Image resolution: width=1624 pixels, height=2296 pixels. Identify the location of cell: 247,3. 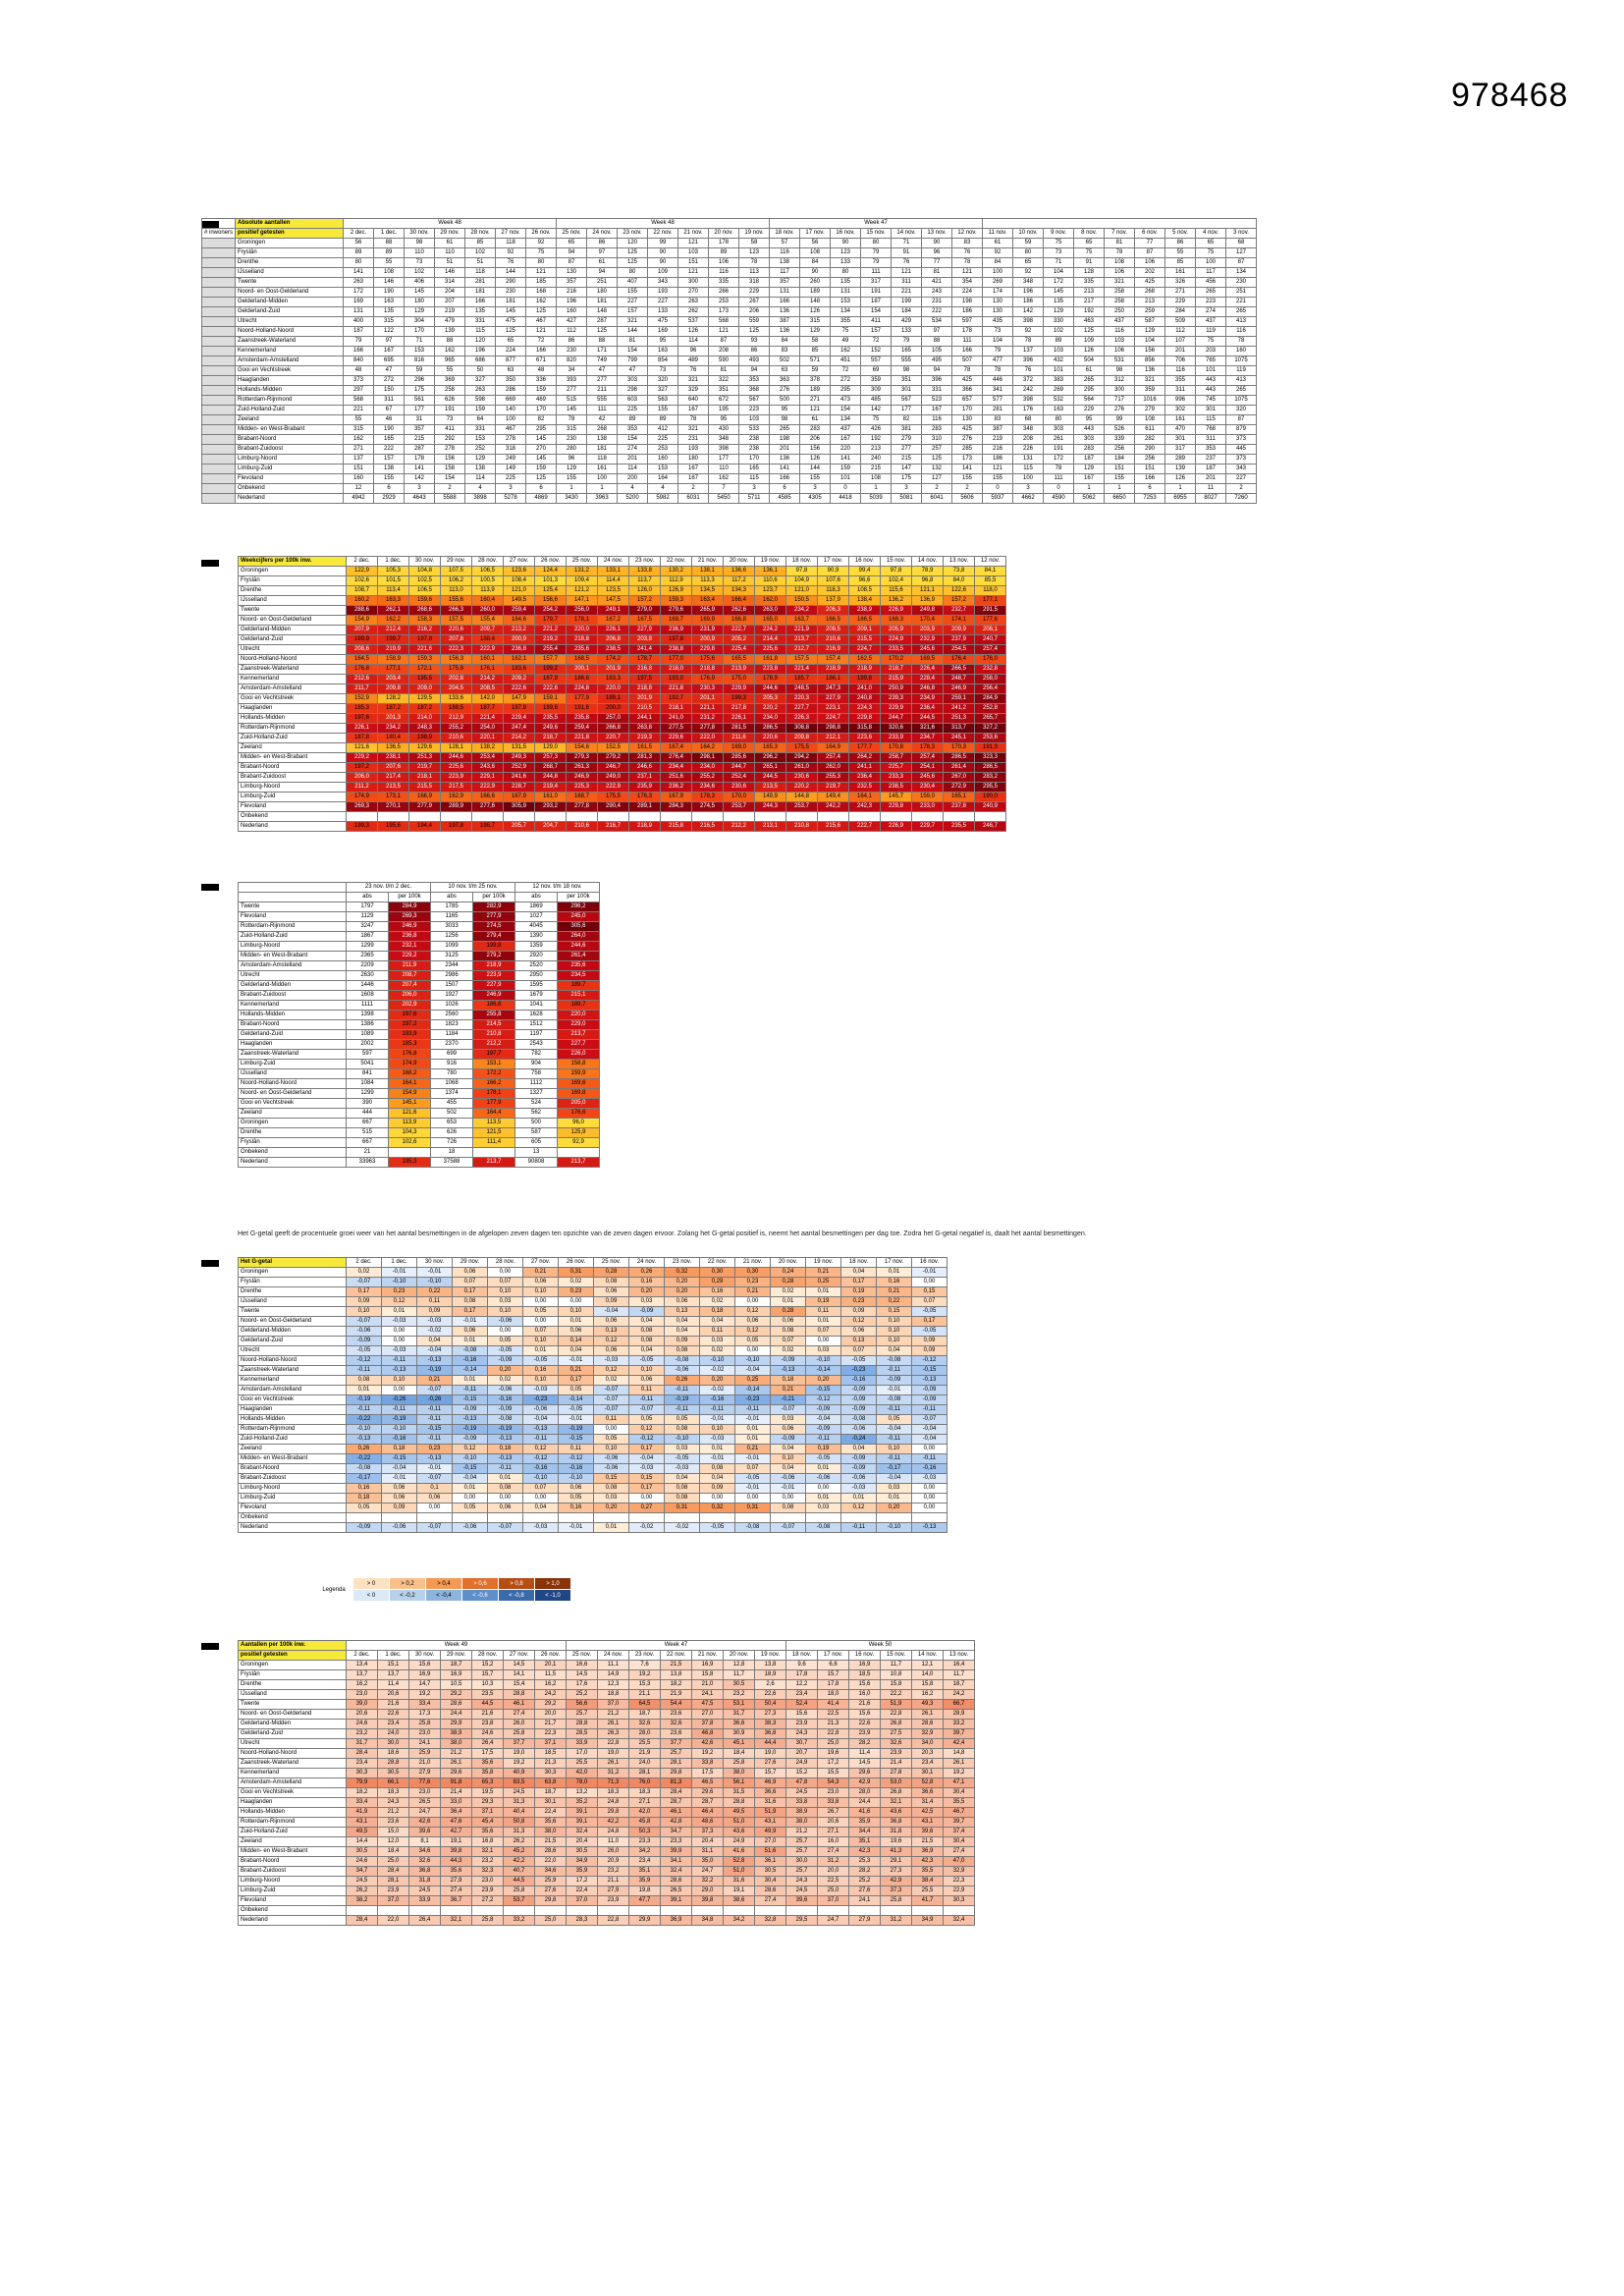
(833, 688).